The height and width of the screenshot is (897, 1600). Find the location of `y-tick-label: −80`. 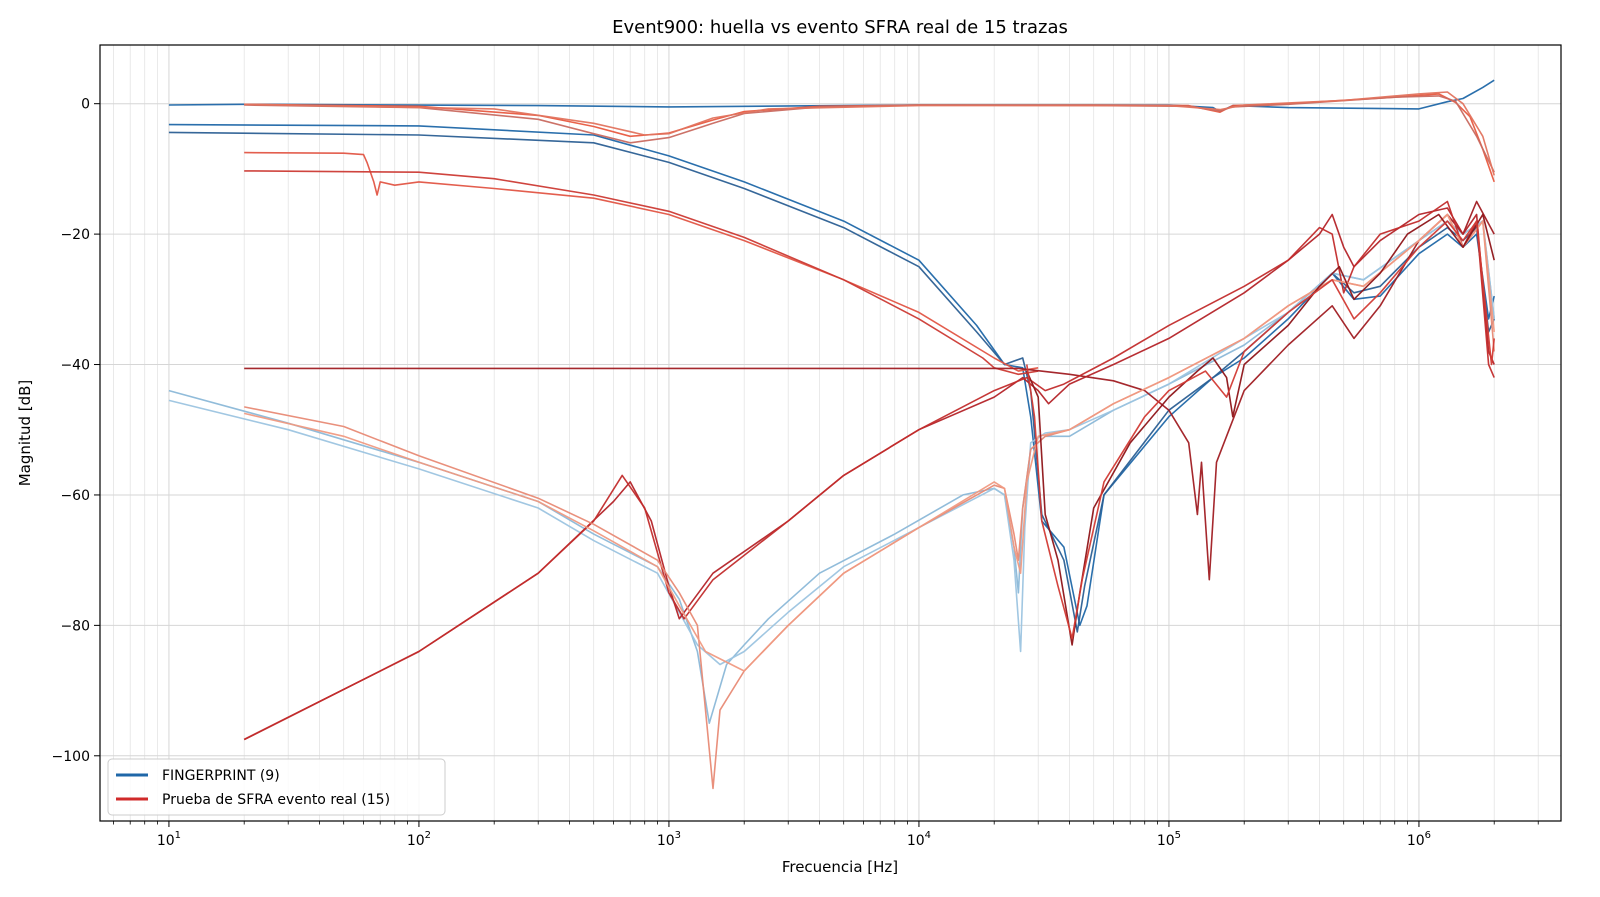

y-tick-label: −80 is located at coordinates (75, 626).